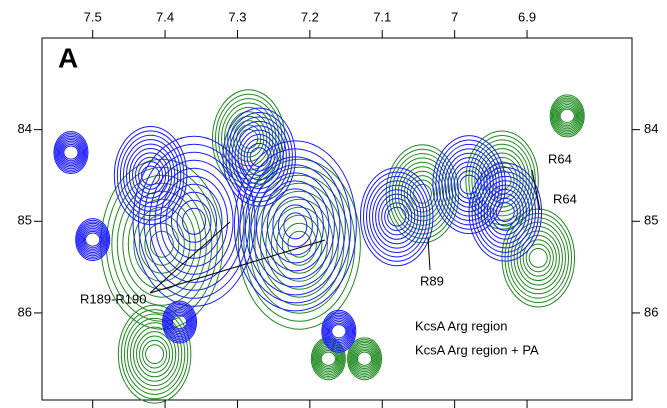 The width and height of the screenshot is (667, 408). I want to click on panel-label: A, so click(68, 57).